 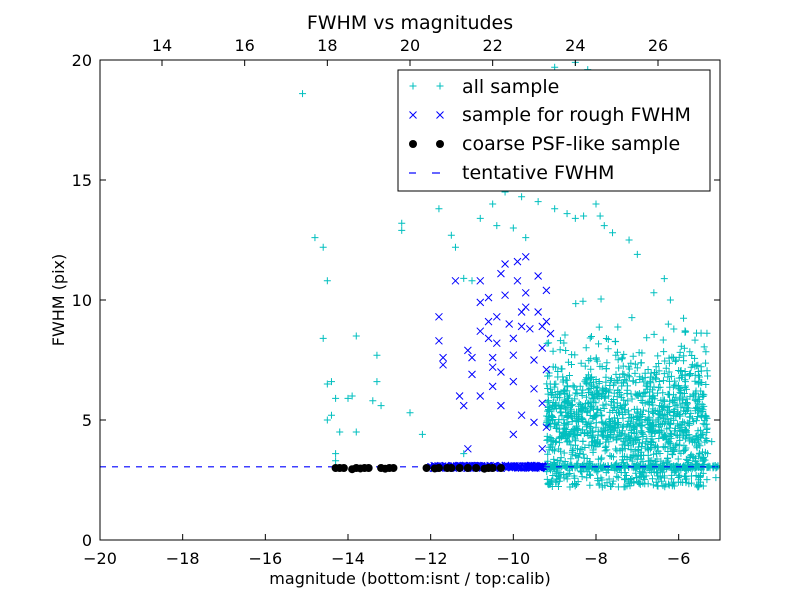 What do you see at coordinates (162, 45) in the screenshot?
I see `top-tick-label: 14` at bounding box center [162, 45].